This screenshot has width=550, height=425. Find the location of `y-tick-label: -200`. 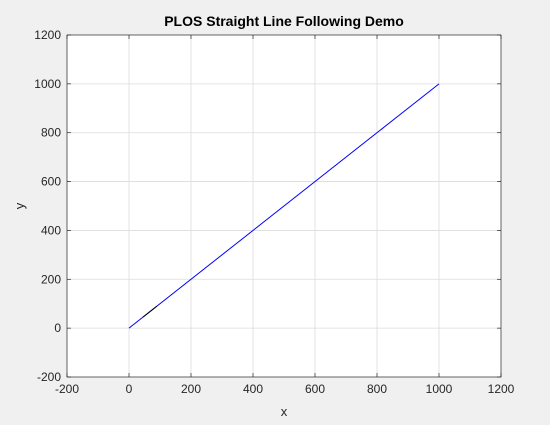

y-tick-label: -200 is located at coordinates (49, 377).